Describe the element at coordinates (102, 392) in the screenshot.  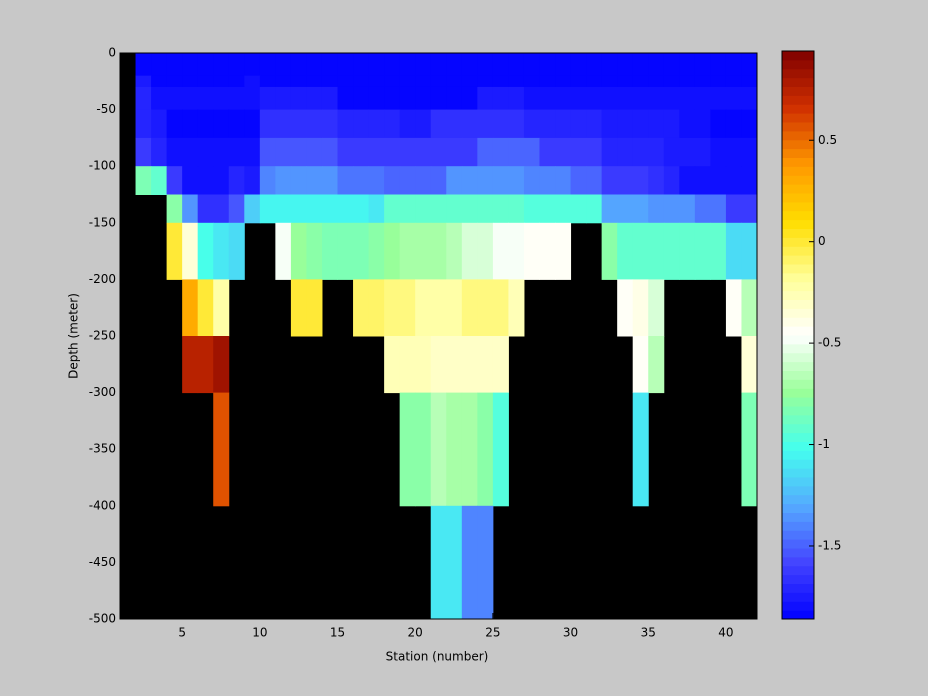
I see `y-tick-label: -300` at that location.